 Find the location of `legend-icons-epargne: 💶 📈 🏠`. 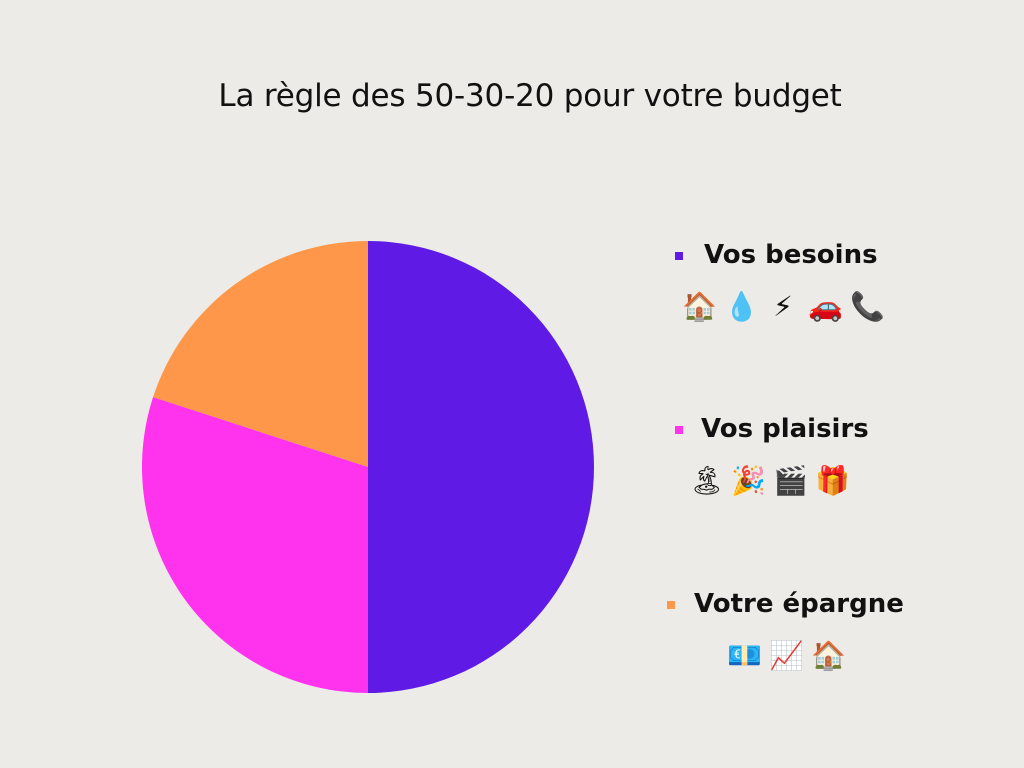

legend-icons-epargne: 💶 📈 🏠 is located at coordinates (790, 656).